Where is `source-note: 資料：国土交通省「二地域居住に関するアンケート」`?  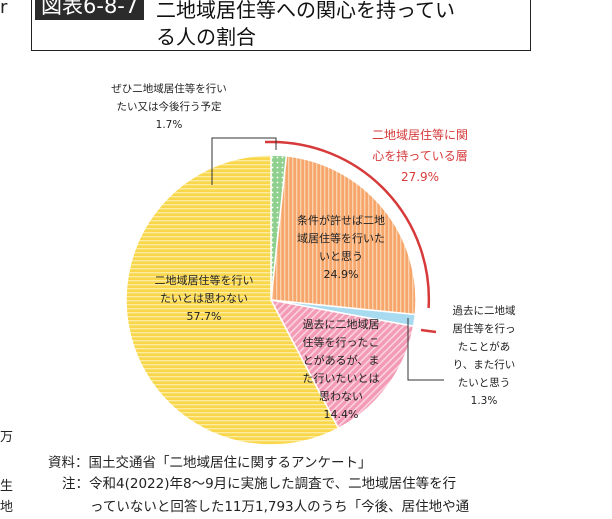 source-note: 資料：国土交通省「二地域居住に関するアンケート」 is located at coordinates (210, 463).